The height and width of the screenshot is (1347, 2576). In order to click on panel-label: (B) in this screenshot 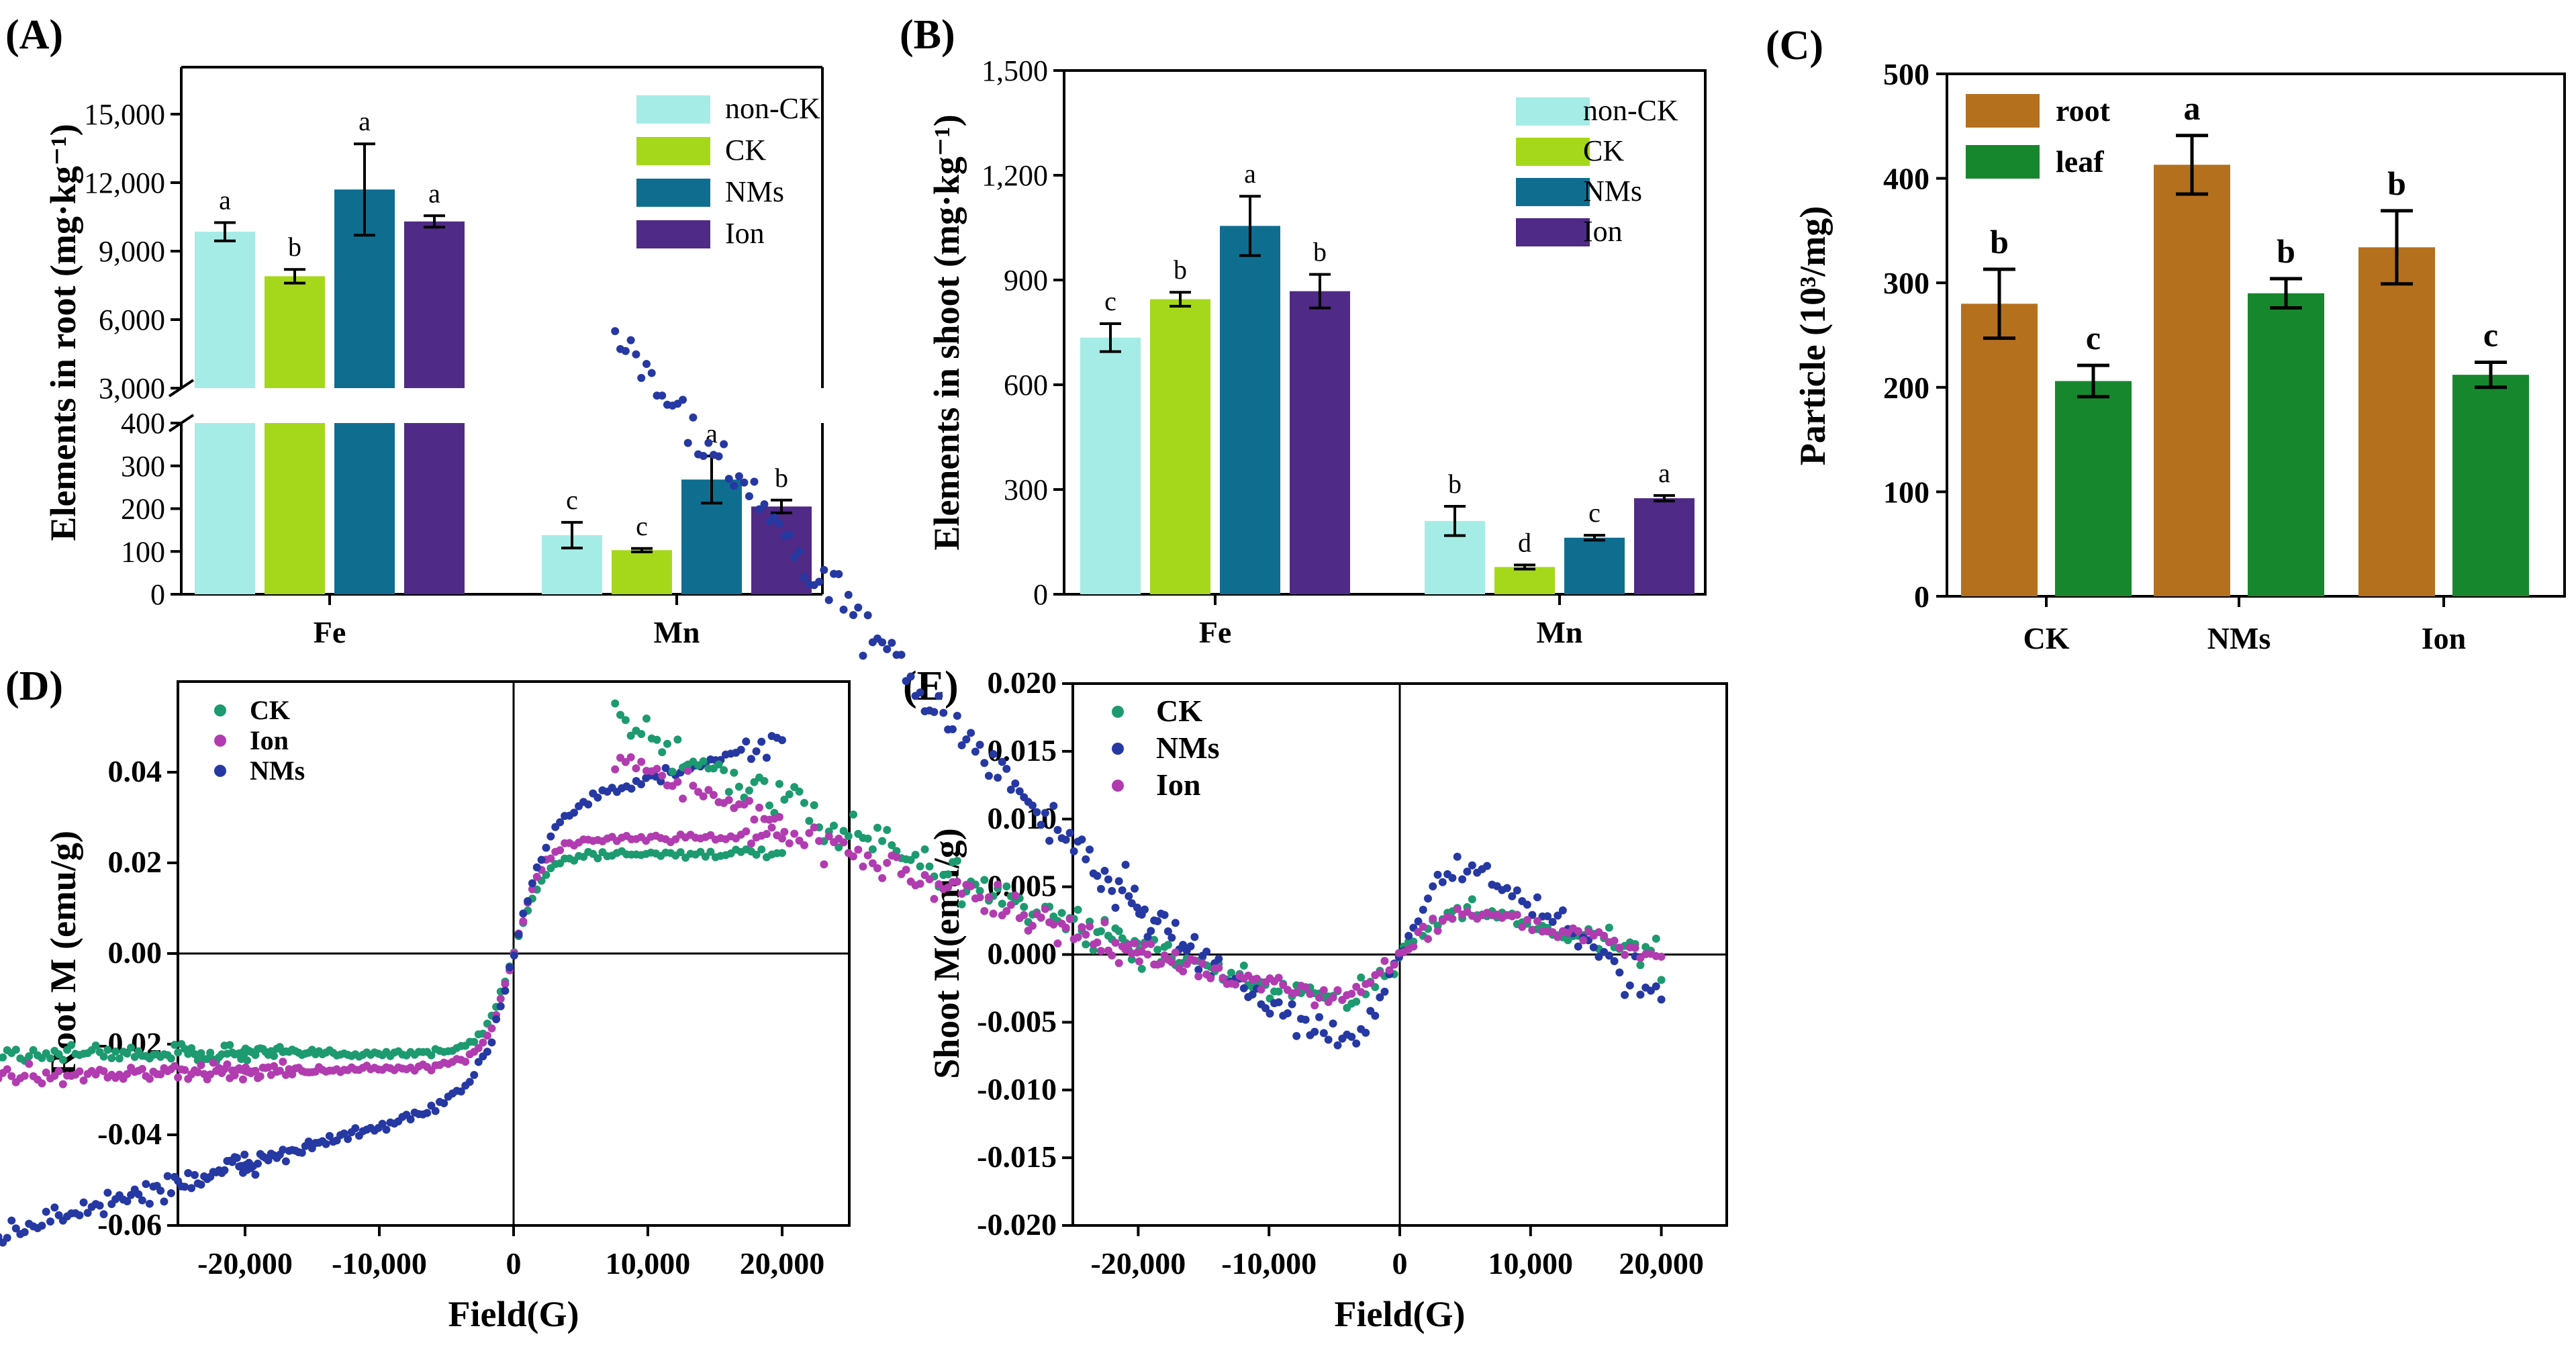, I will do `click(927, 35)`.